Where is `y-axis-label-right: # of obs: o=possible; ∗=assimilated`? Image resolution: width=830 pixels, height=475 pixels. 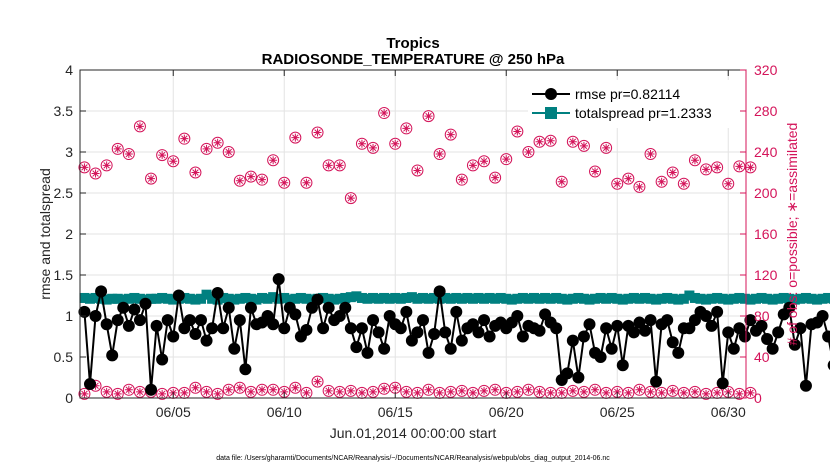
y-axis-label-right: # of obs: o=possible; ∗=assimilated is located at coordinates (792, 234).